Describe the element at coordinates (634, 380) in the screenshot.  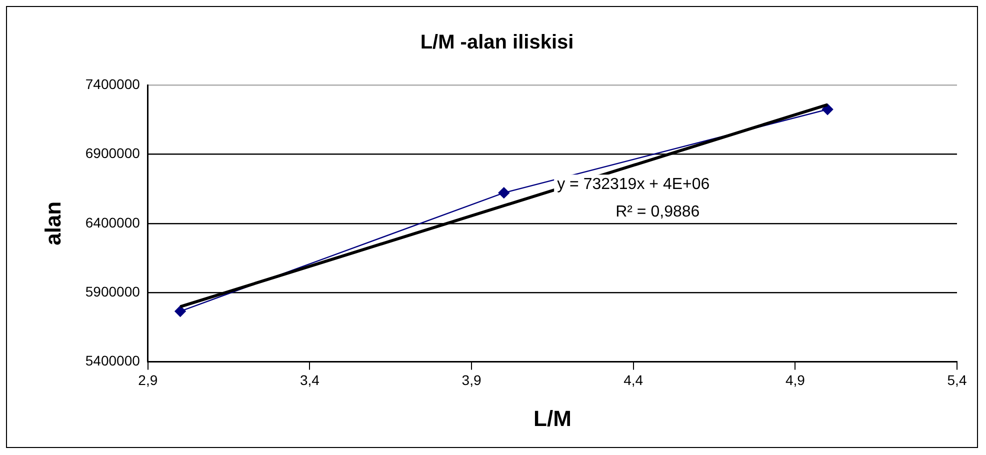
I see `x-tick-label: 4,4` at that location.